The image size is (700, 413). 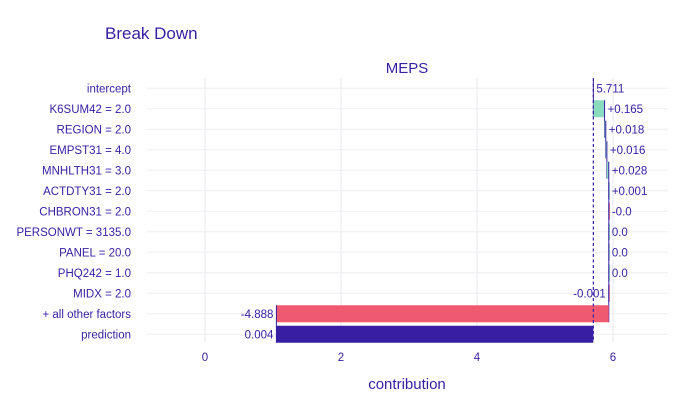 I want to click on category-label: intercept, so click(x=109, y=89).